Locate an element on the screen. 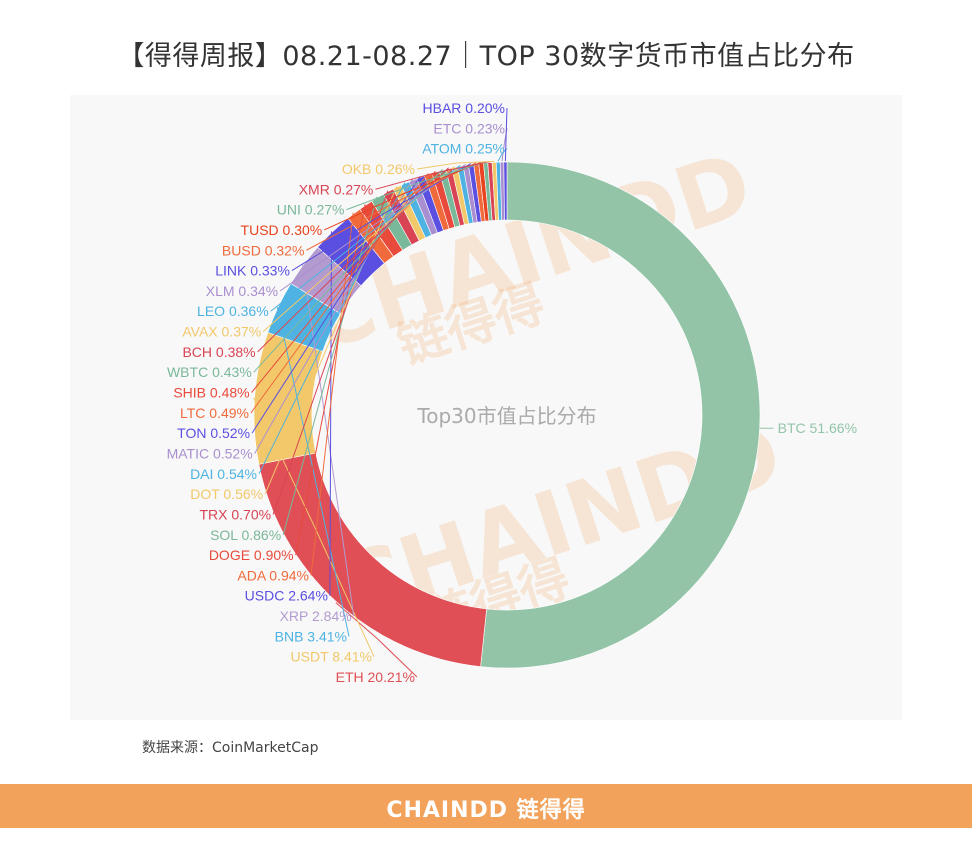 This screenshot has height=862, width=972. label-bch: BCH 0.38% is located at coordinates (218, 352).